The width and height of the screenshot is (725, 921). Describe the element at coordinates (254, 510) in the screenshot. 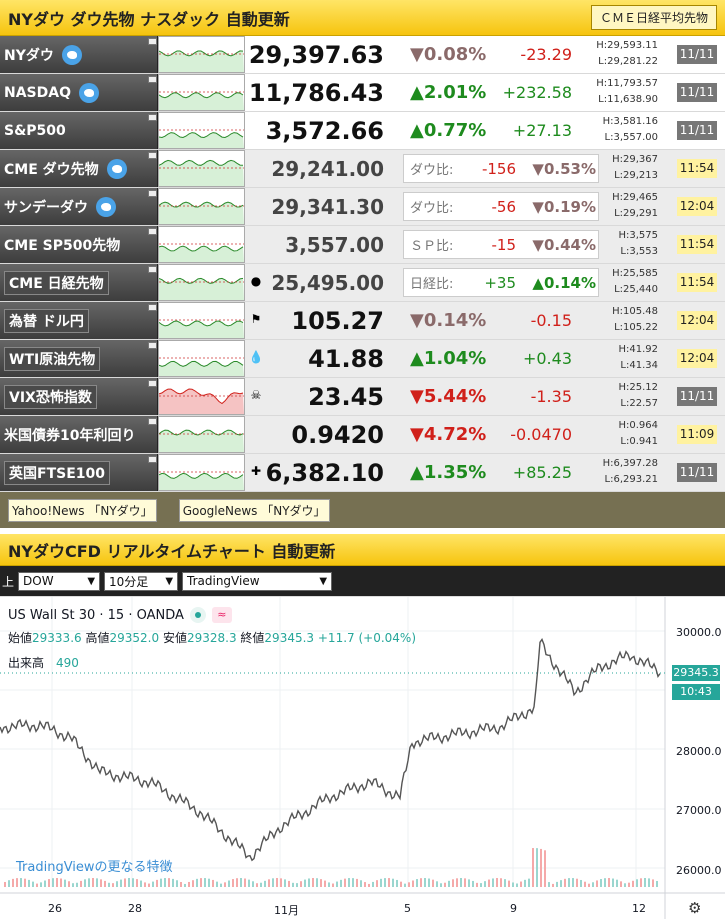

I see `google-news-link: GoogleNews 「NYダウ」` at that location.